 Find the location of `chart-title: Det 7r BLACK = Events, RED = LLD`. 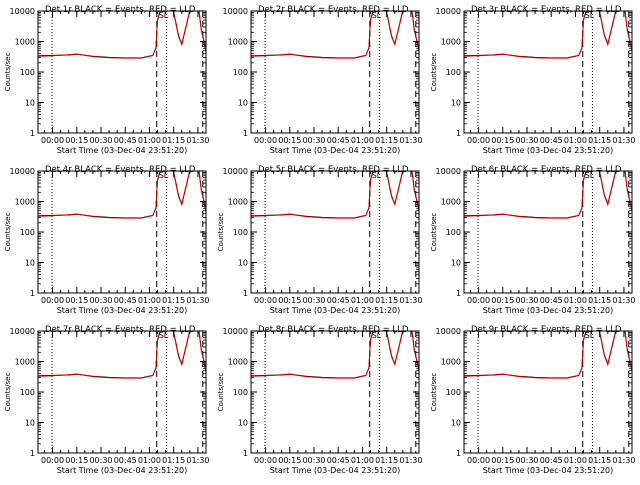

chart-title: Det 7r BLACK = Events, RED = LLD is located at coordinates (120, 330).